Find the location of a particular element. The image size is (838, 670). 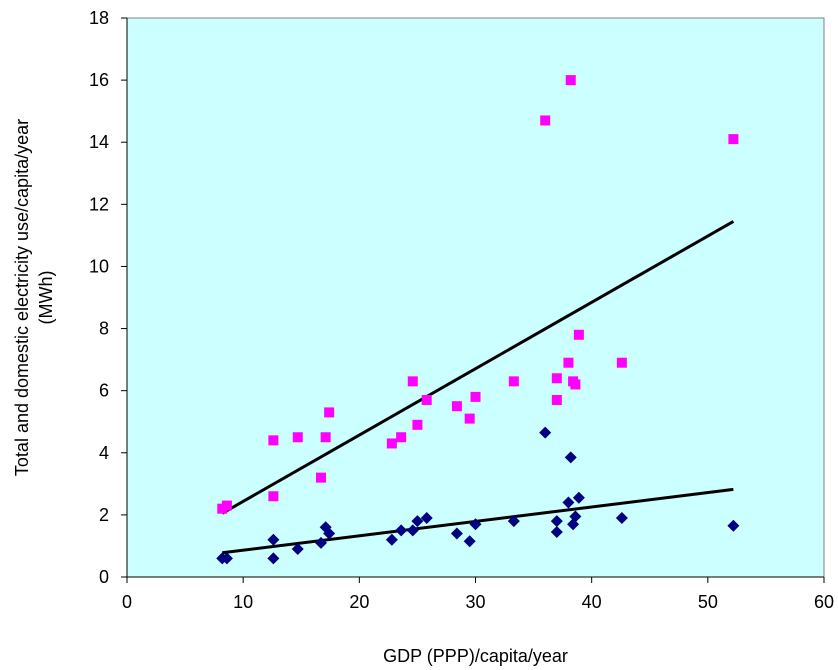

y-tick-label: 4 is located at coordinates (104, 453).